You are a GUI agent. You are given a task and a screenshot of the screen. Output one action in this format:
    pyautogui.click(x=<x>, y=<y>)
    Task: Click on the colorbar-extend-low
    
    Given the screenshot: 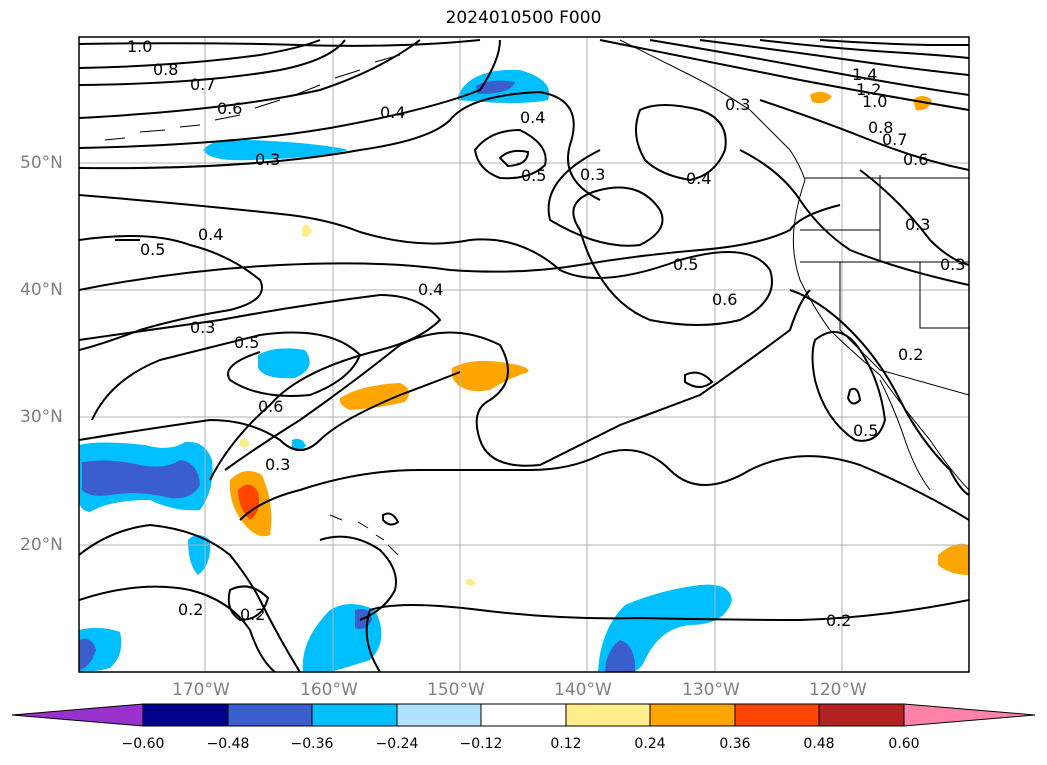 What is the action you would take?
    pyautogui.click(x=77, y=715)
    